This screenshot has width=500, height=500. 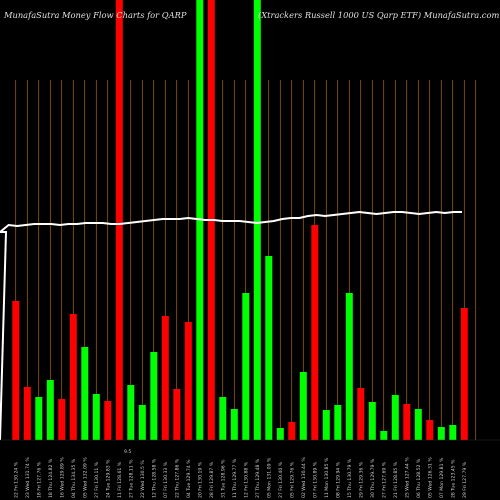 I want to click on chart-title-left: MunafaSutra Money Flow Charts for QARP, so click(x=95, y=15).